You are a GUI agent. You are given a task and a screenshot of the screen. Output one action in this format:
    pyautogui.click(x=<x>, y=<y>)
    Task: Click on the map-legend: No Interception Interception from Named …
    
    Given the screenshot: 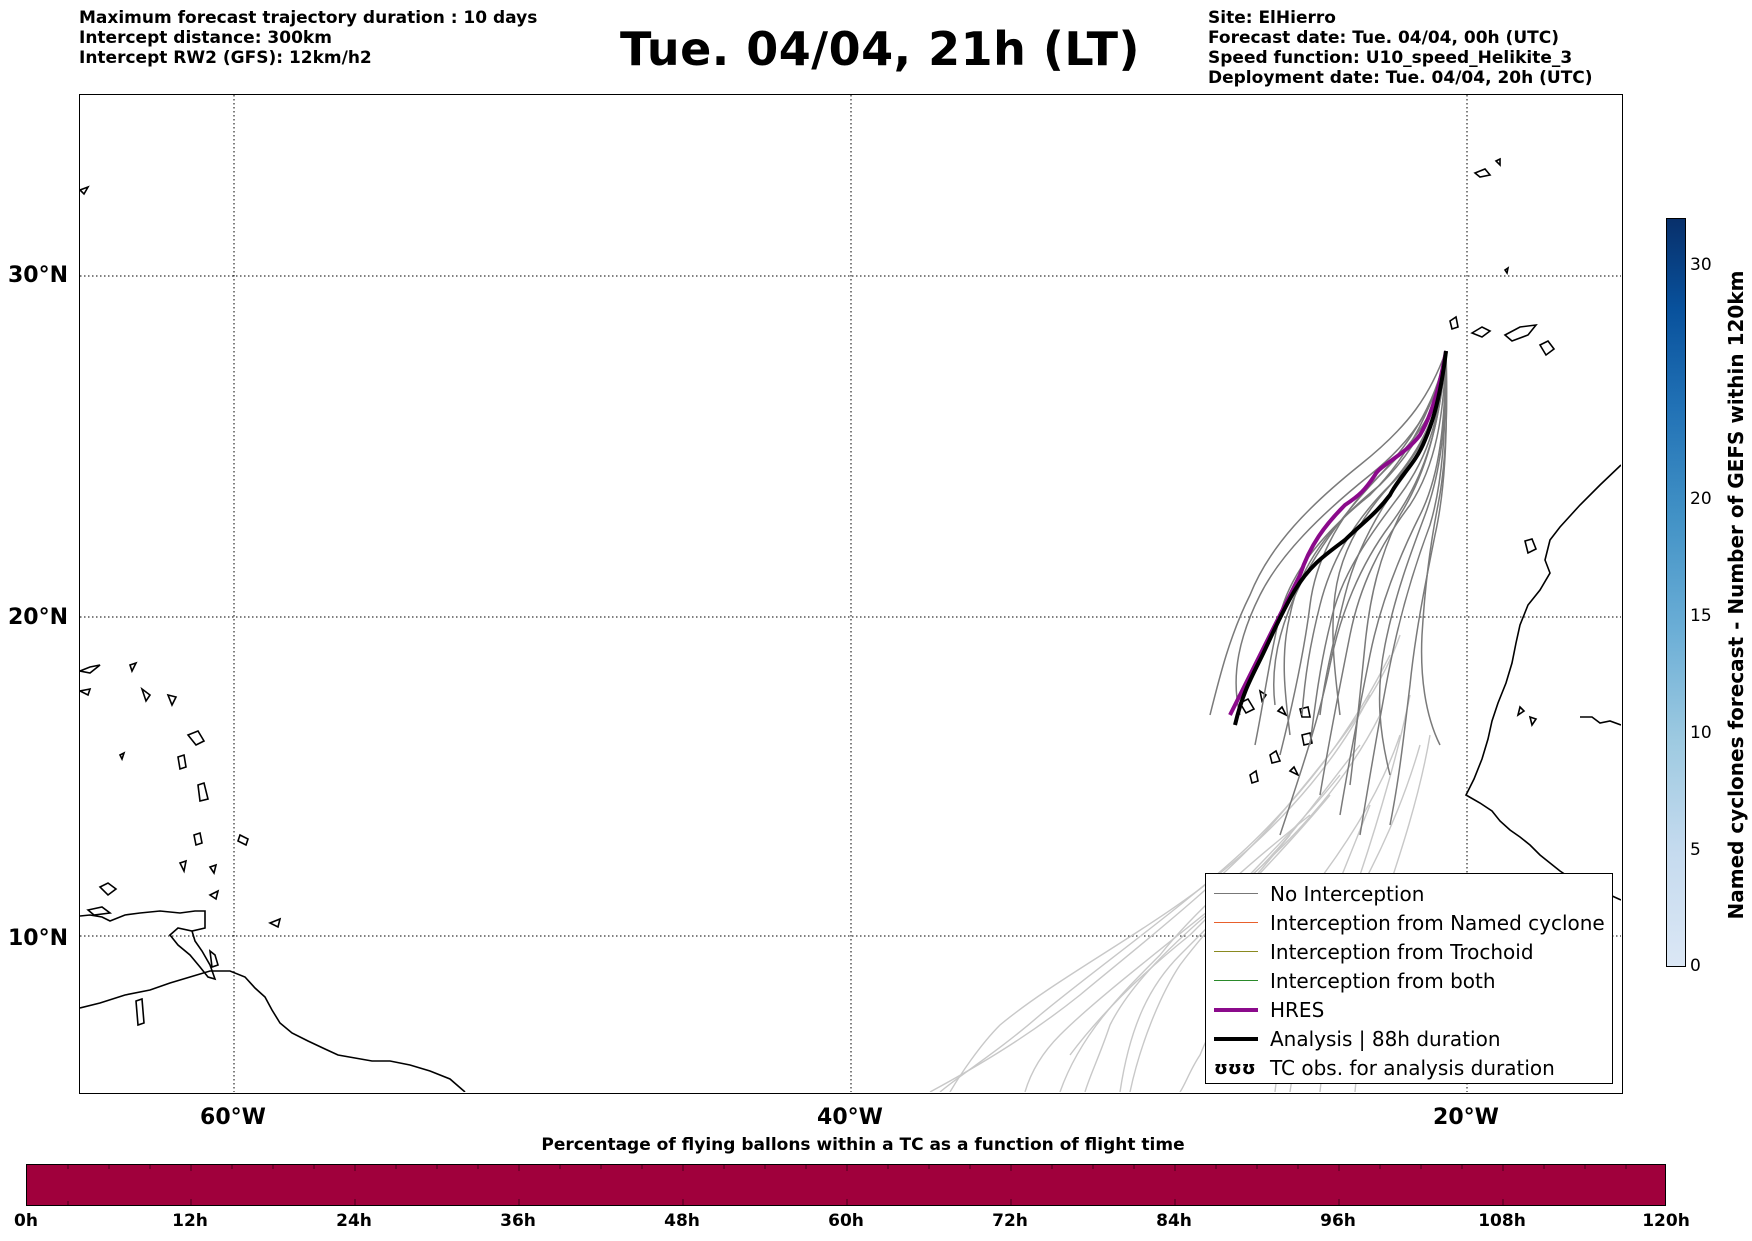 What is the action you would take?
    pyautogui.click(x=1409, y=978)
    